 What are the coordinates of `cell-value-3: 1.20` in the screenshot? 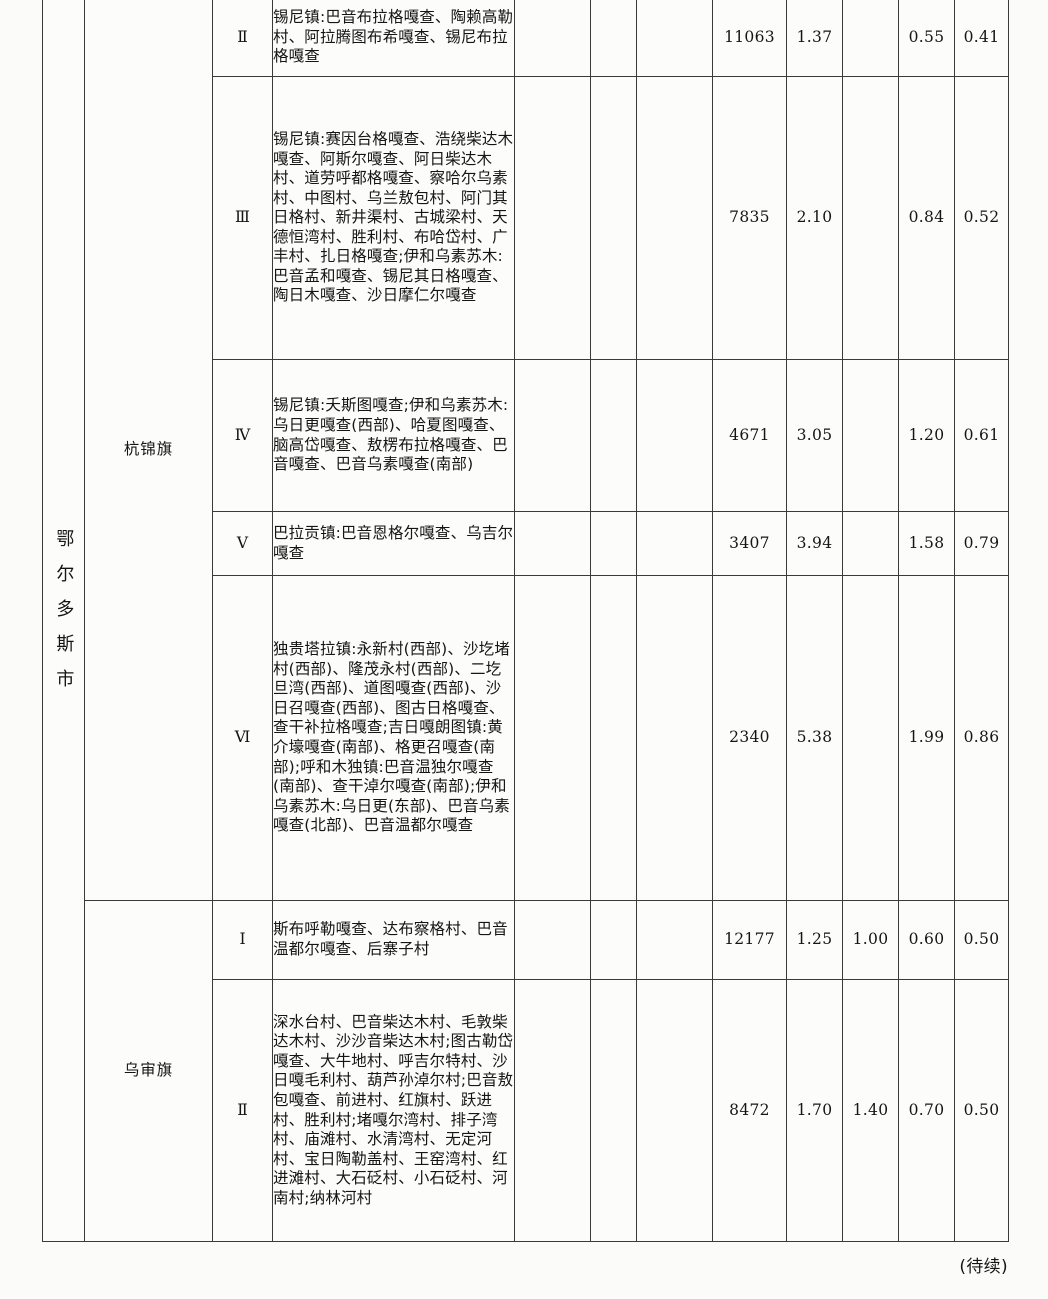 It's located at (926, 435).